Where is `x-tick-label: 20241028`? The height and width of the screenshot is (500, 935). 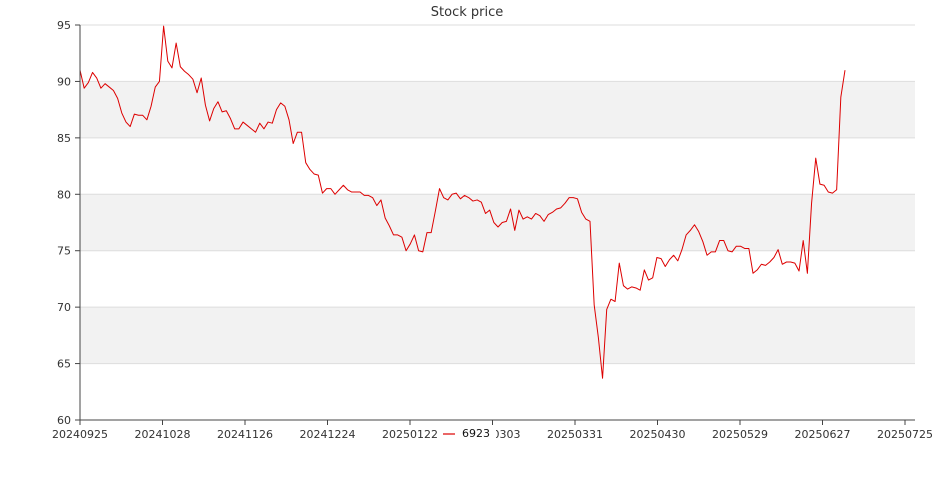
x-tick-label: 20241028 is located at coordinates (163, 434).